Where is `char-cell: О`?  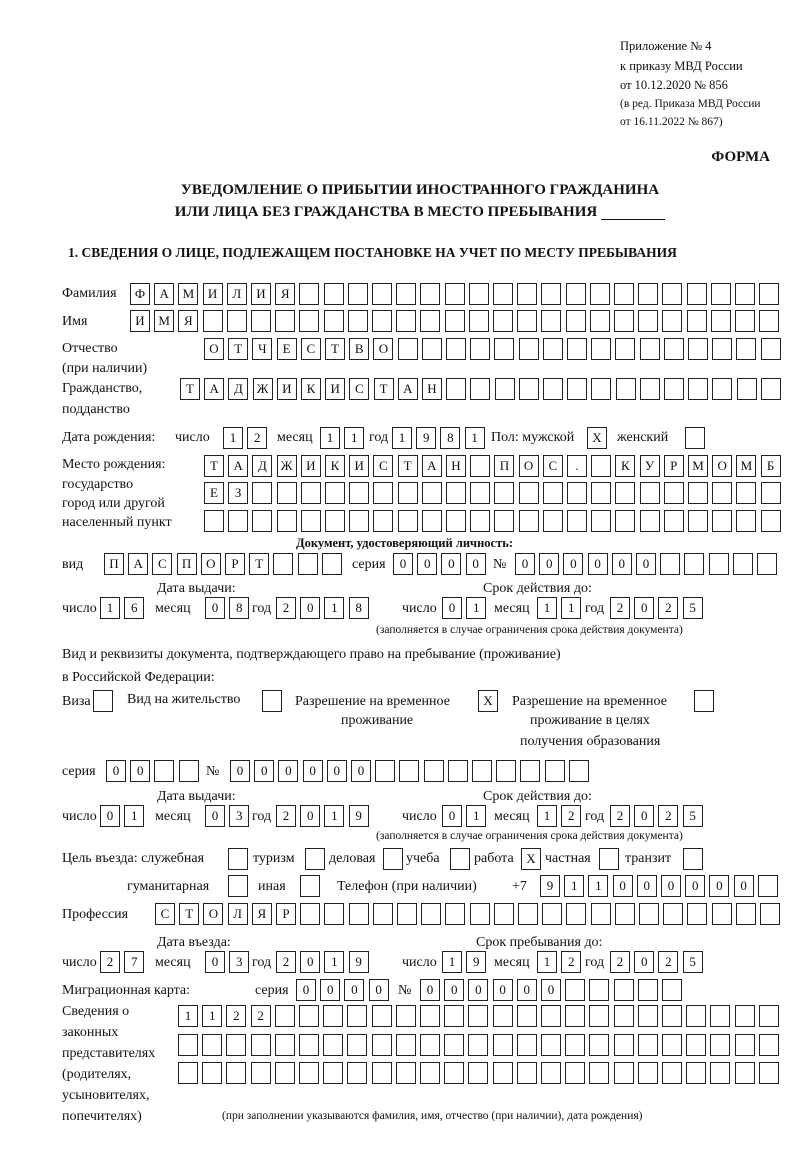
char-cell: О is located at coordinates (528, 466).